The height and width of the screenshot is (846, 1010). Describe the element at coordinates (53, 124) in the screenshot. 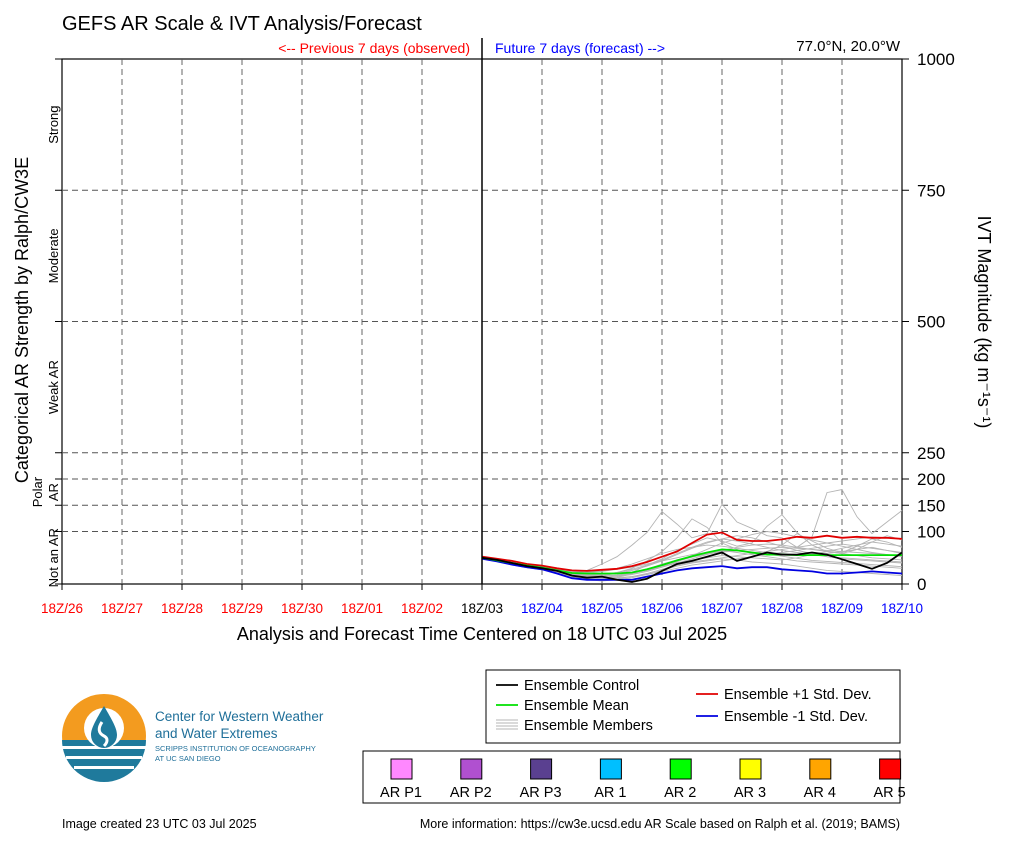

I see `ar-category-label: Strong` at that location.